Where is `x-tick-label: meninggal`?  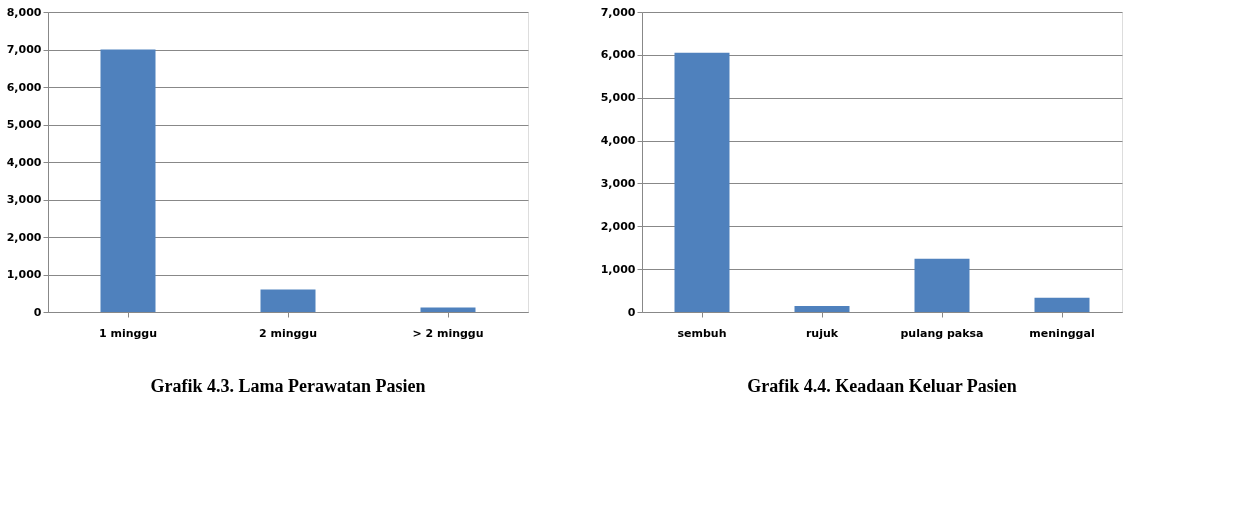
x-tick-label: meninggal is located at coordinates (1062, 333).